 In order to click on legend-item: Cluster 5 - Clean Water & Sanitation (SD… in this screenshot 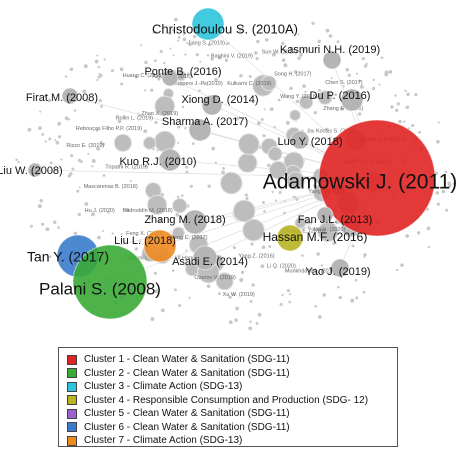, I will do `click(232, 414)`.